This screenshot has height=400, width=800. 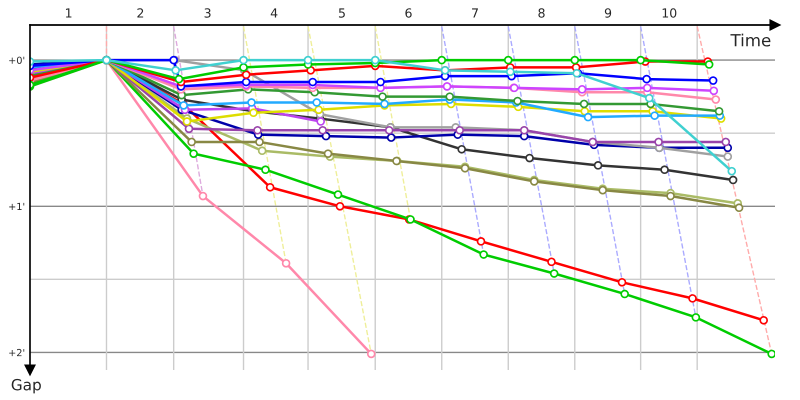 I want to click on x-tick-label: 8, so click(x=541, y=13).